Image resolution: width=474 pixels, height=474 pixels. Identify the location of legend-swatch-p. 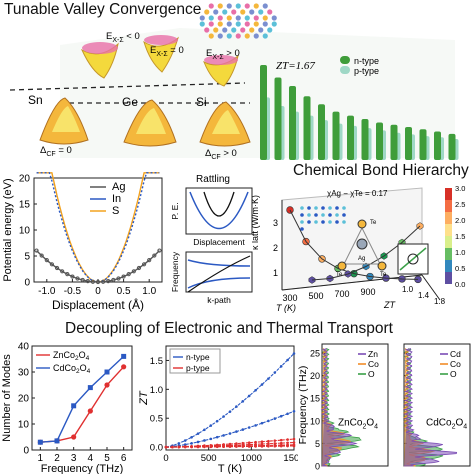
(345, 70).